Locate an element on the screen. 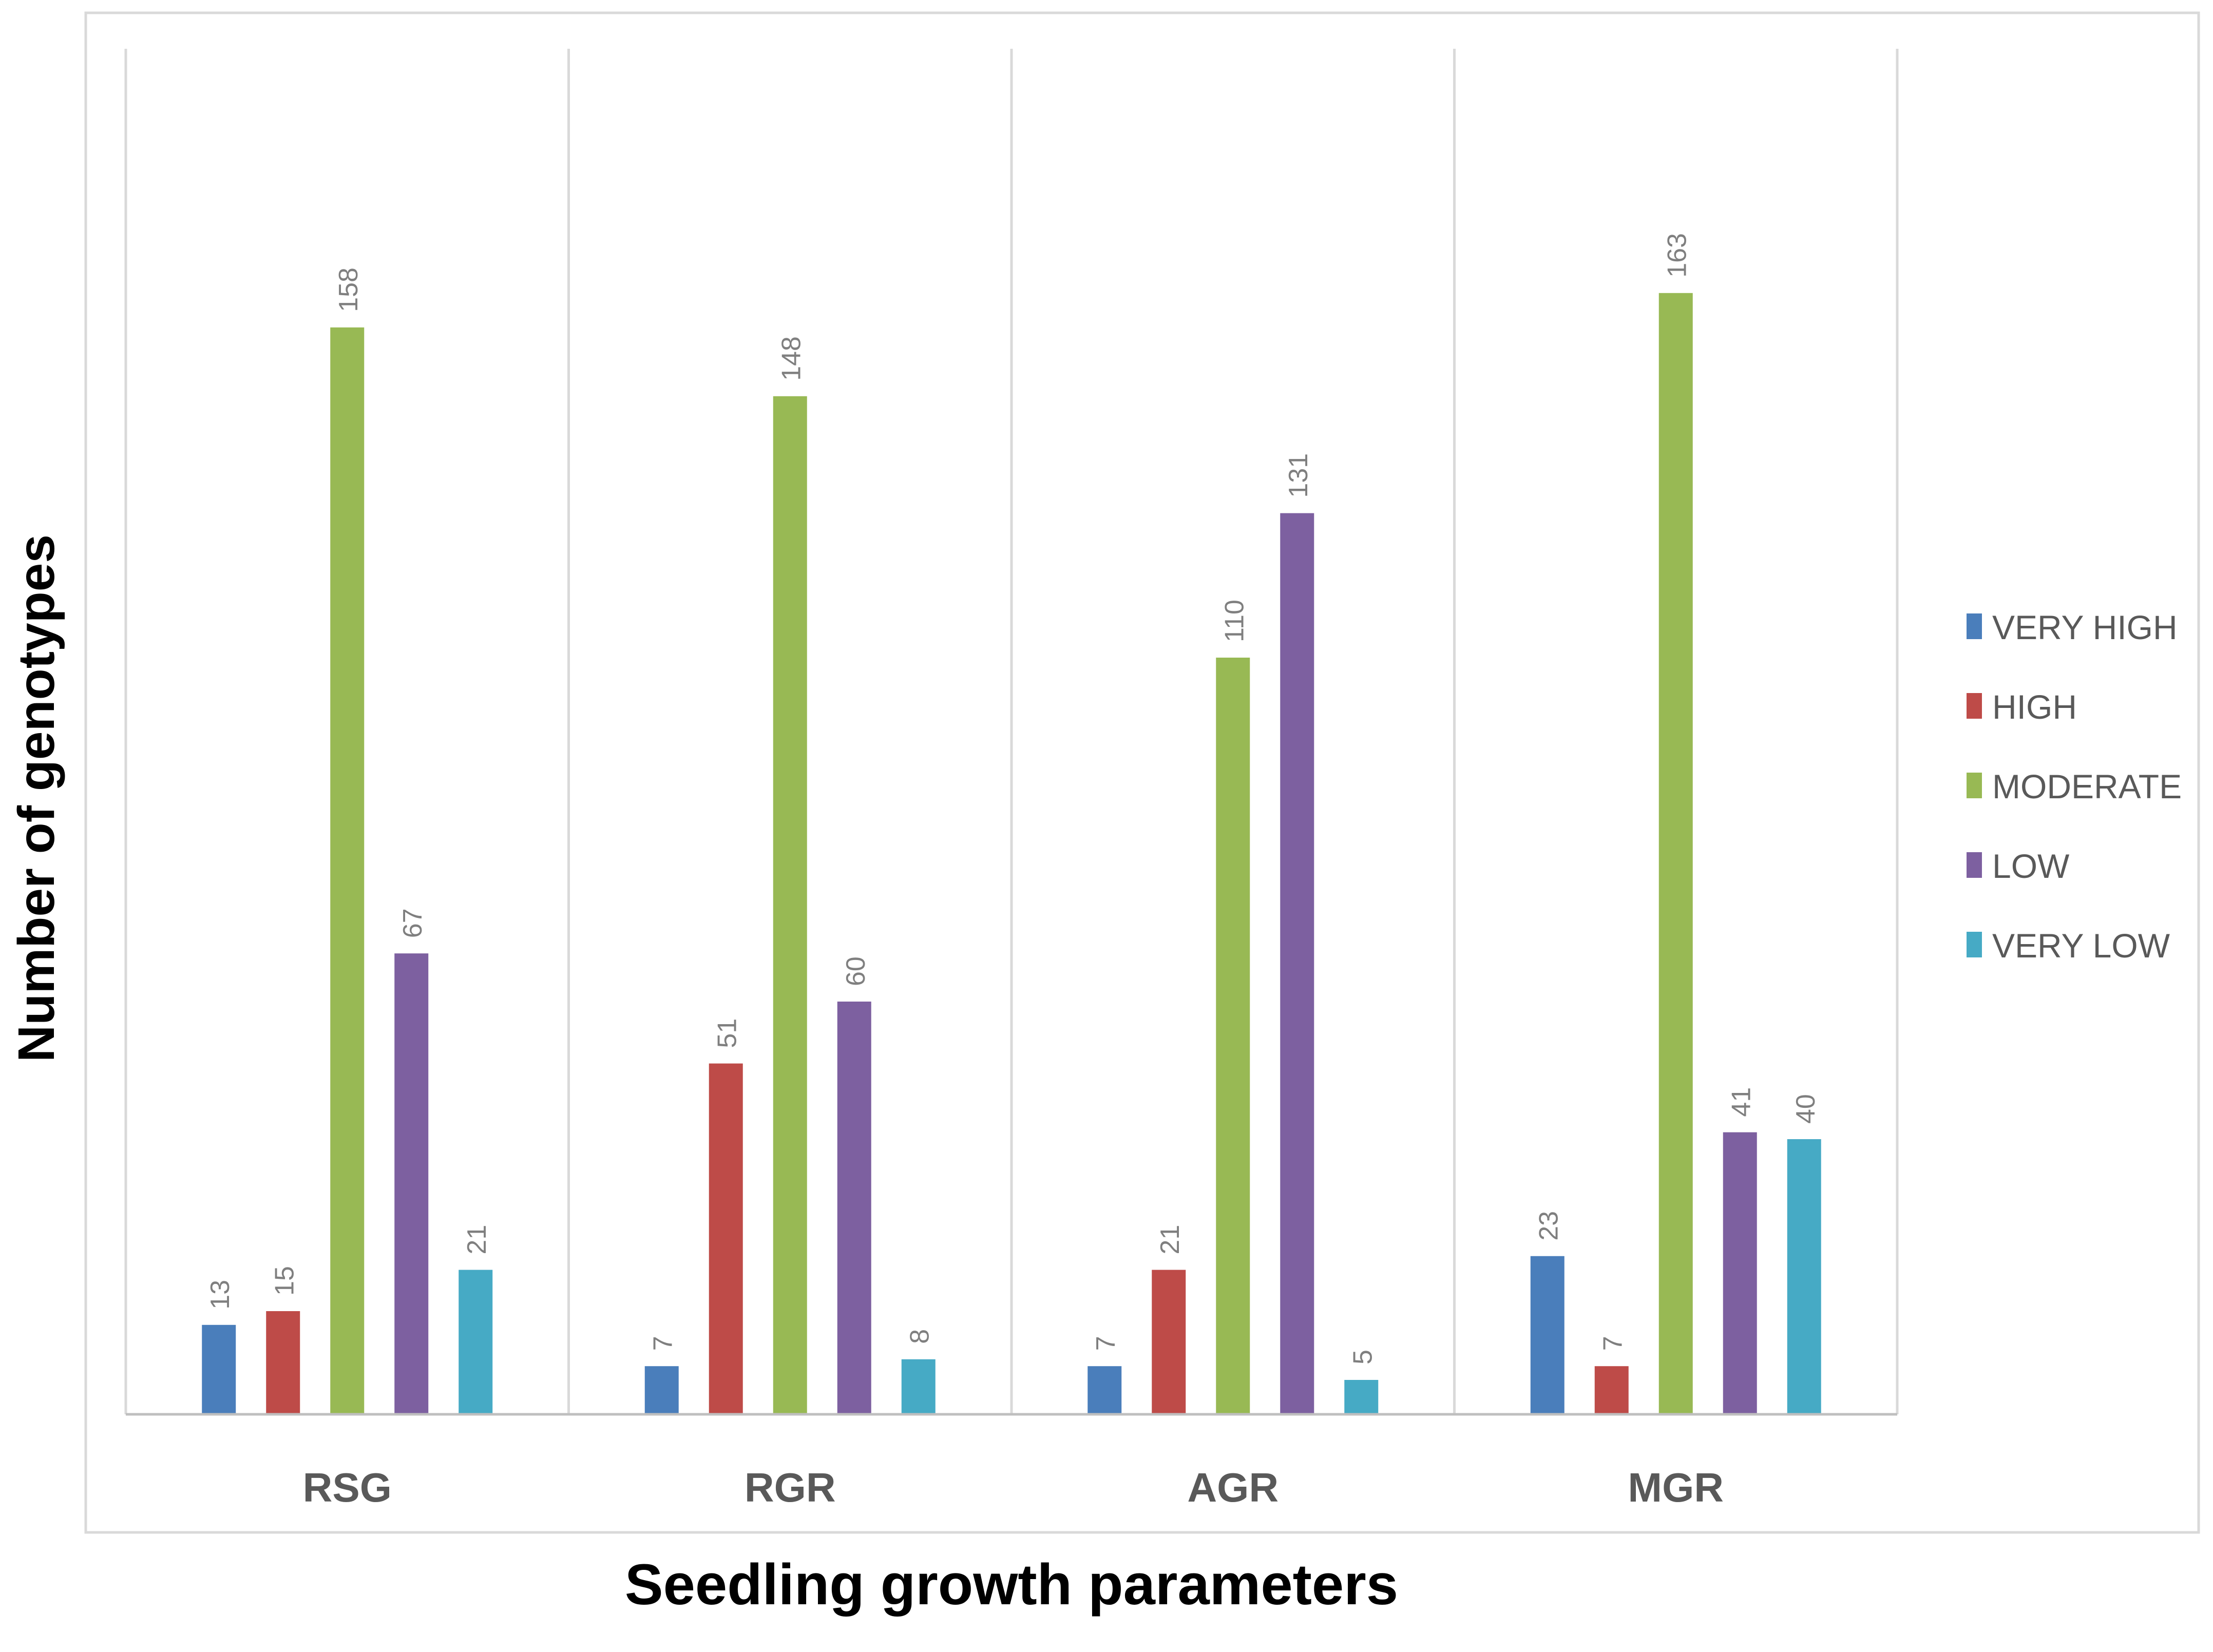 This screenshot has width=2213, height=1652. data-label: 110 is located at coordinates (1234, 621).